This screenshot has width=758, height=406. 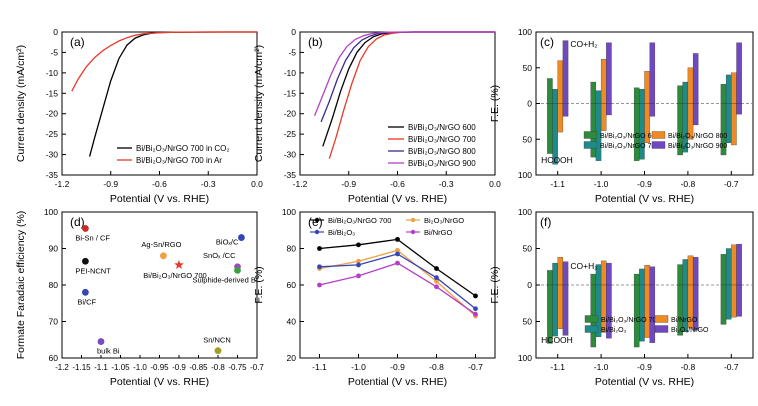 What do you see at coordinates (557, 340) in the screenshot?
I see `annotation-hcooh: HCOOH` at bounding box center [557, 340].